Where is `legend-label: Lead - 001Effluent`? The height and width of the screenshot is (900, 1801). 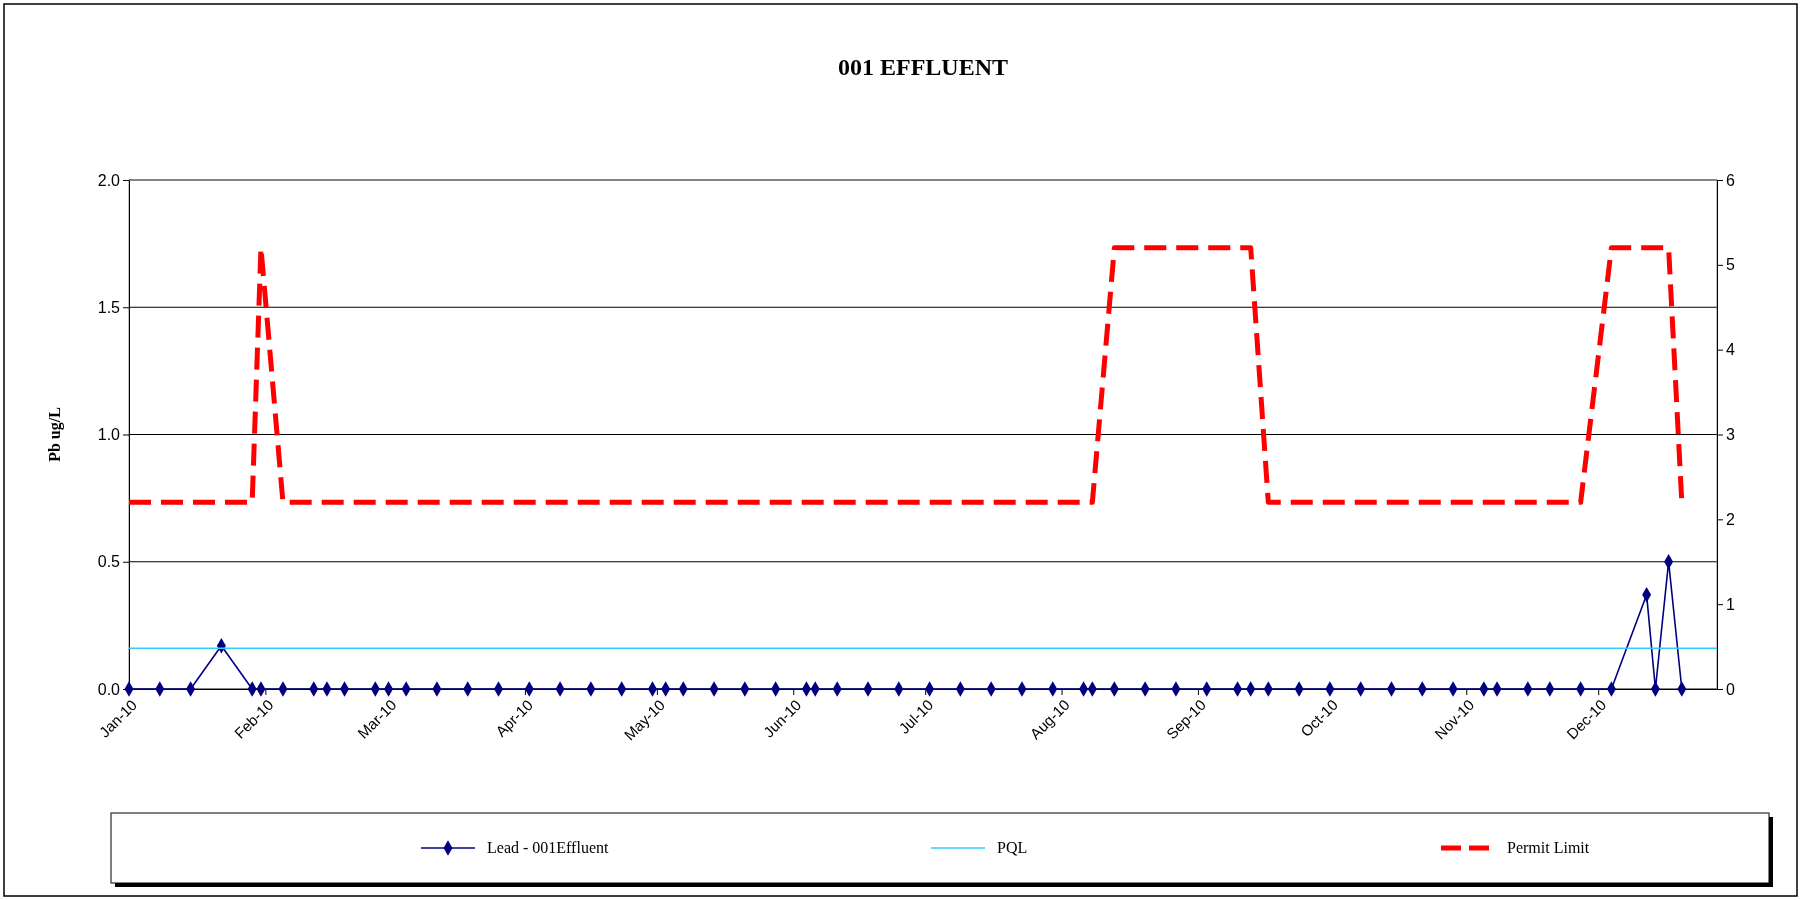
legend-label: Lead - 001Effluent is located at coordinates (548, 847).